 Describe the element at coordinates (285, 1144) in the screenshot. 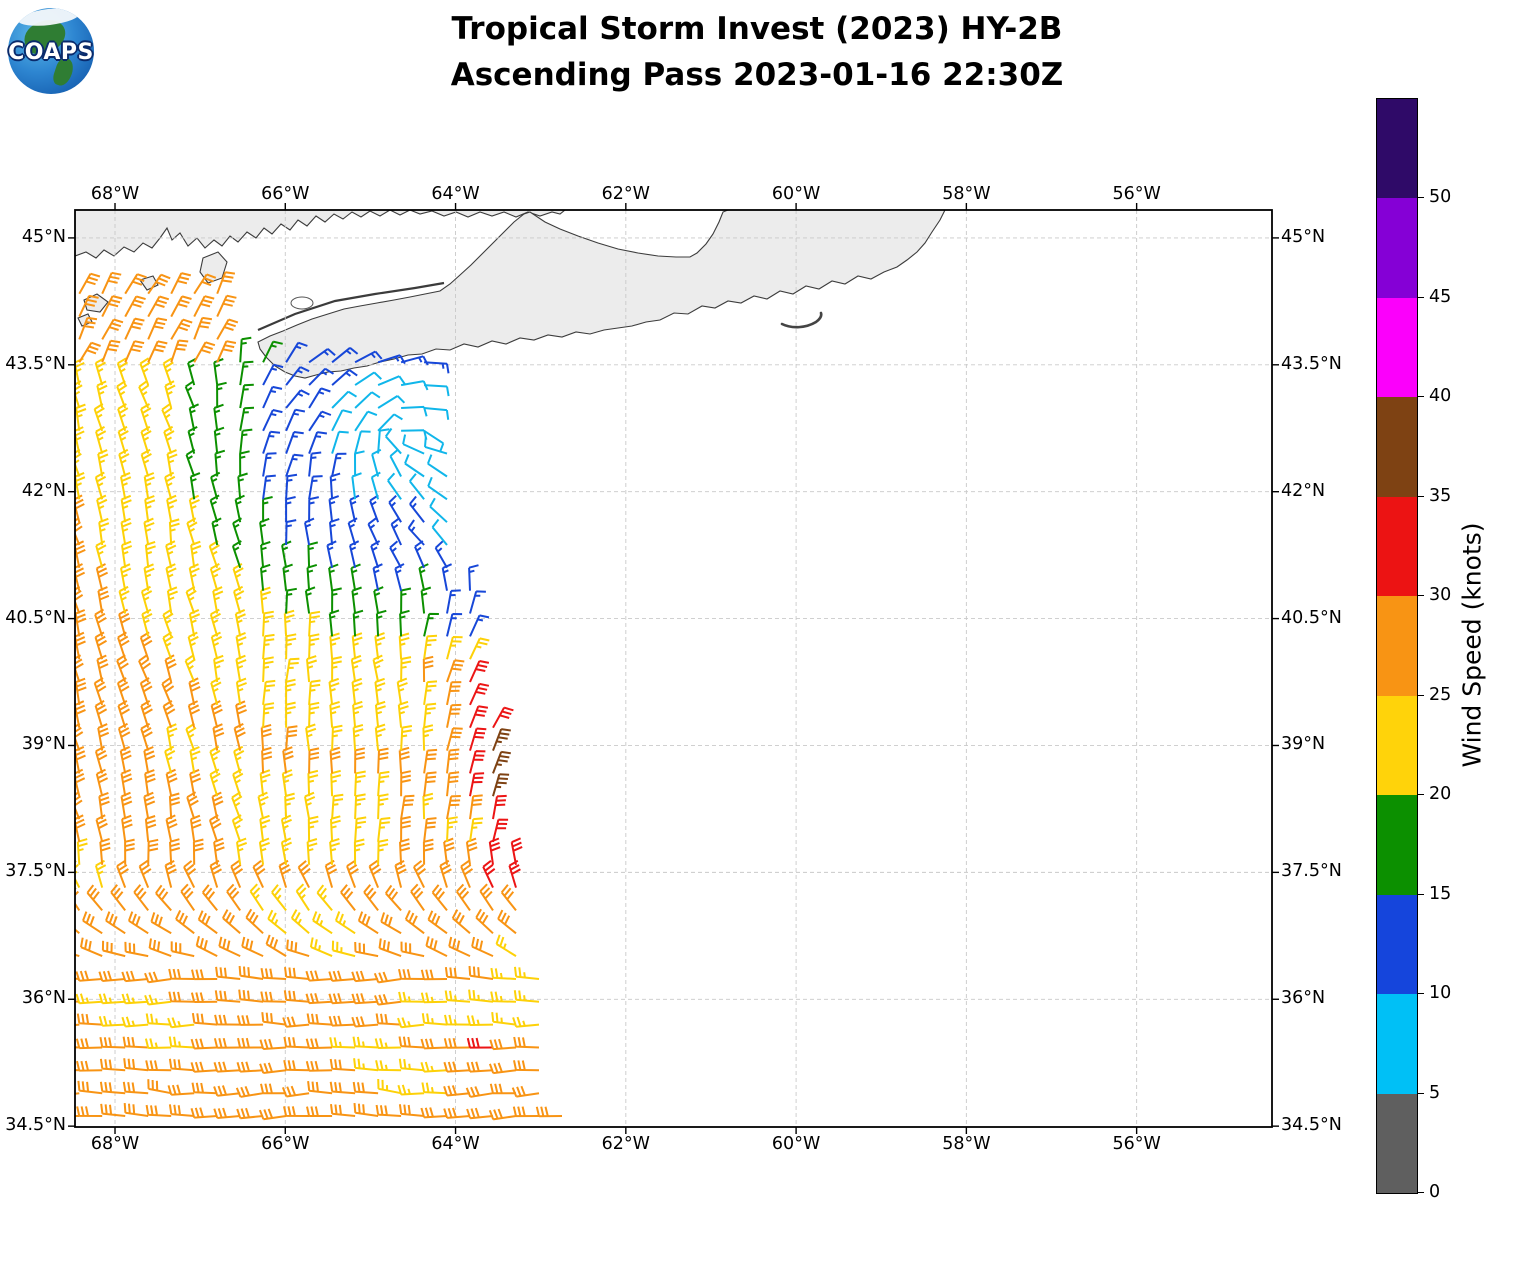

I see `x-axis-label-bottom: 66°W` at that location.